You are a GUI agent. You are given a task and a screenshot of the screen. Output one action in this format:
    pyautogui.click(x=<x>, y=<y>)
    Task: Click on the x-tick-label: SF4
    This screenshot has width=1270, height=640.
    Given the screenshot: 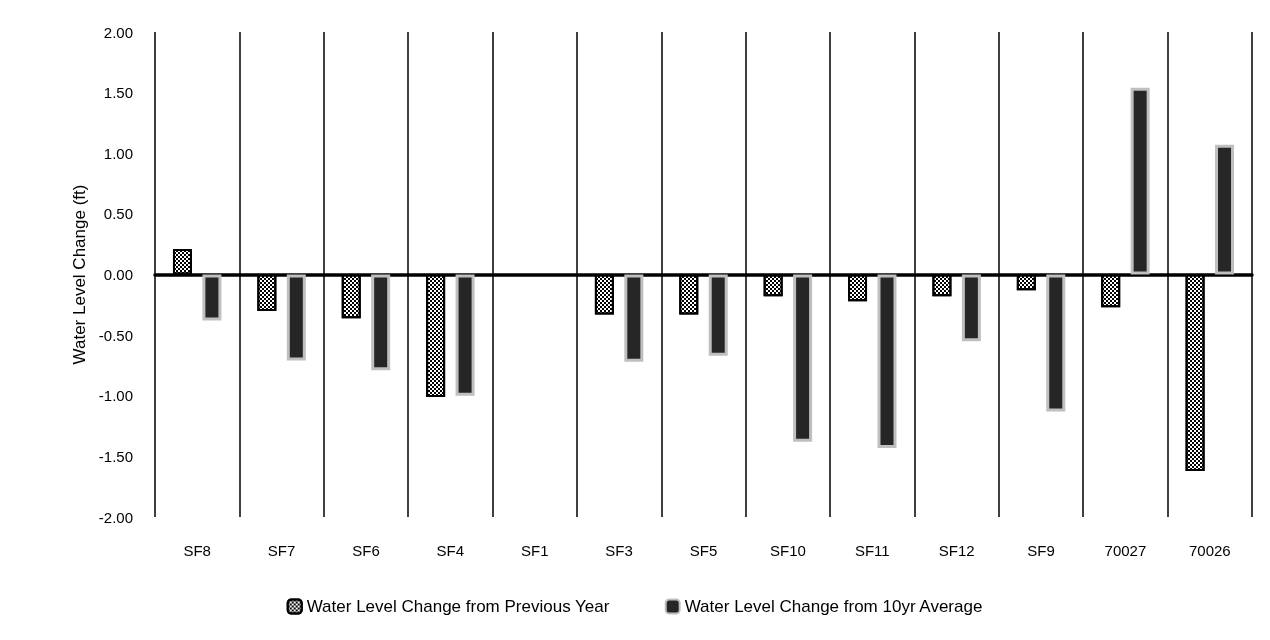 What is the action you would take?
    pyautogui.click(x=450, y=550)
    